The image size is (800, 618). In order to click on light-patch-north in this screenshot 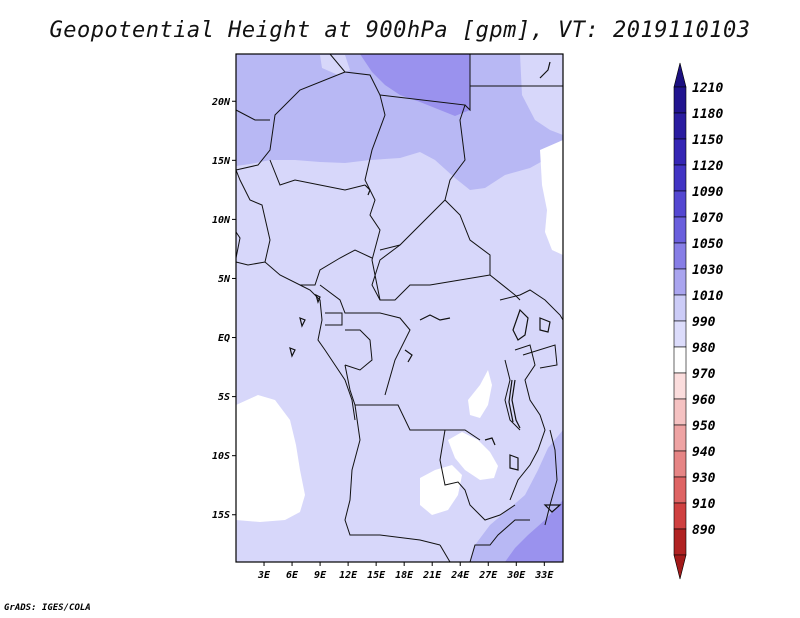, I will do `click(335, 65)`.